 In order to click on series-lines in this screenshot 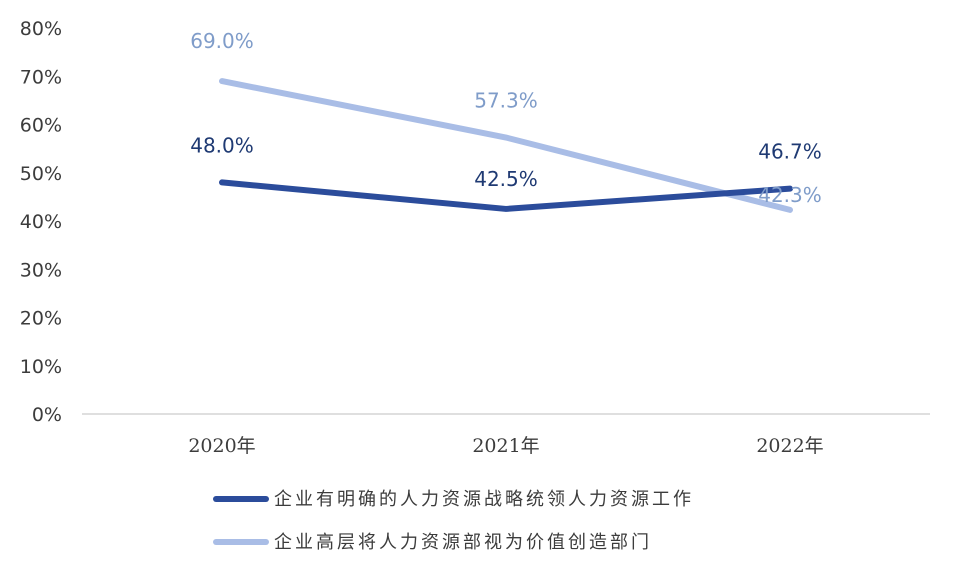, I will do `click(506, 145)`.